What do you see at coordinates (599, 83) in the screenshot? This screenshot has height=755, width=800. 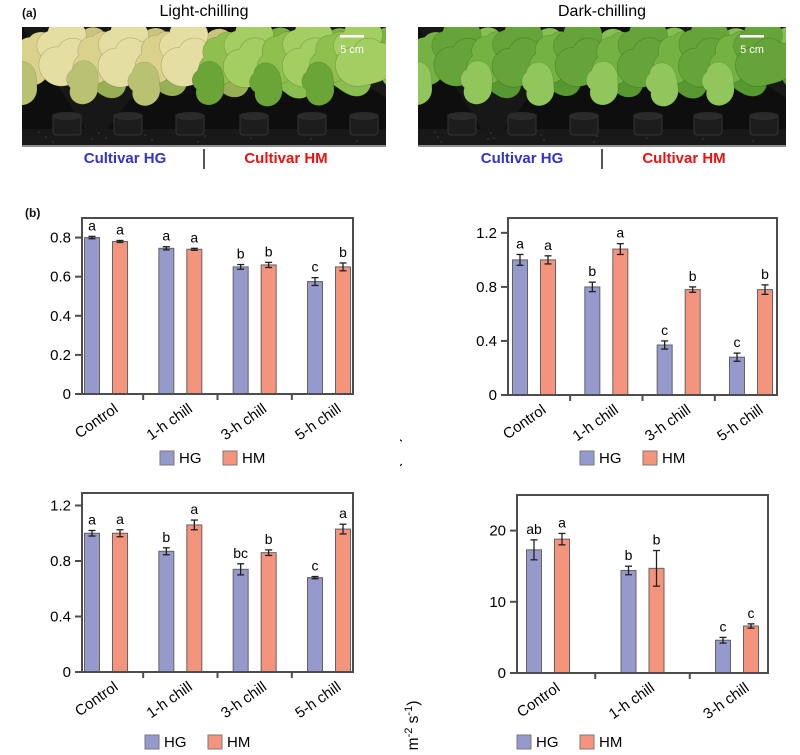 I see `dark-chilling-photo: 5 cm` at bounding box center [599, 83].